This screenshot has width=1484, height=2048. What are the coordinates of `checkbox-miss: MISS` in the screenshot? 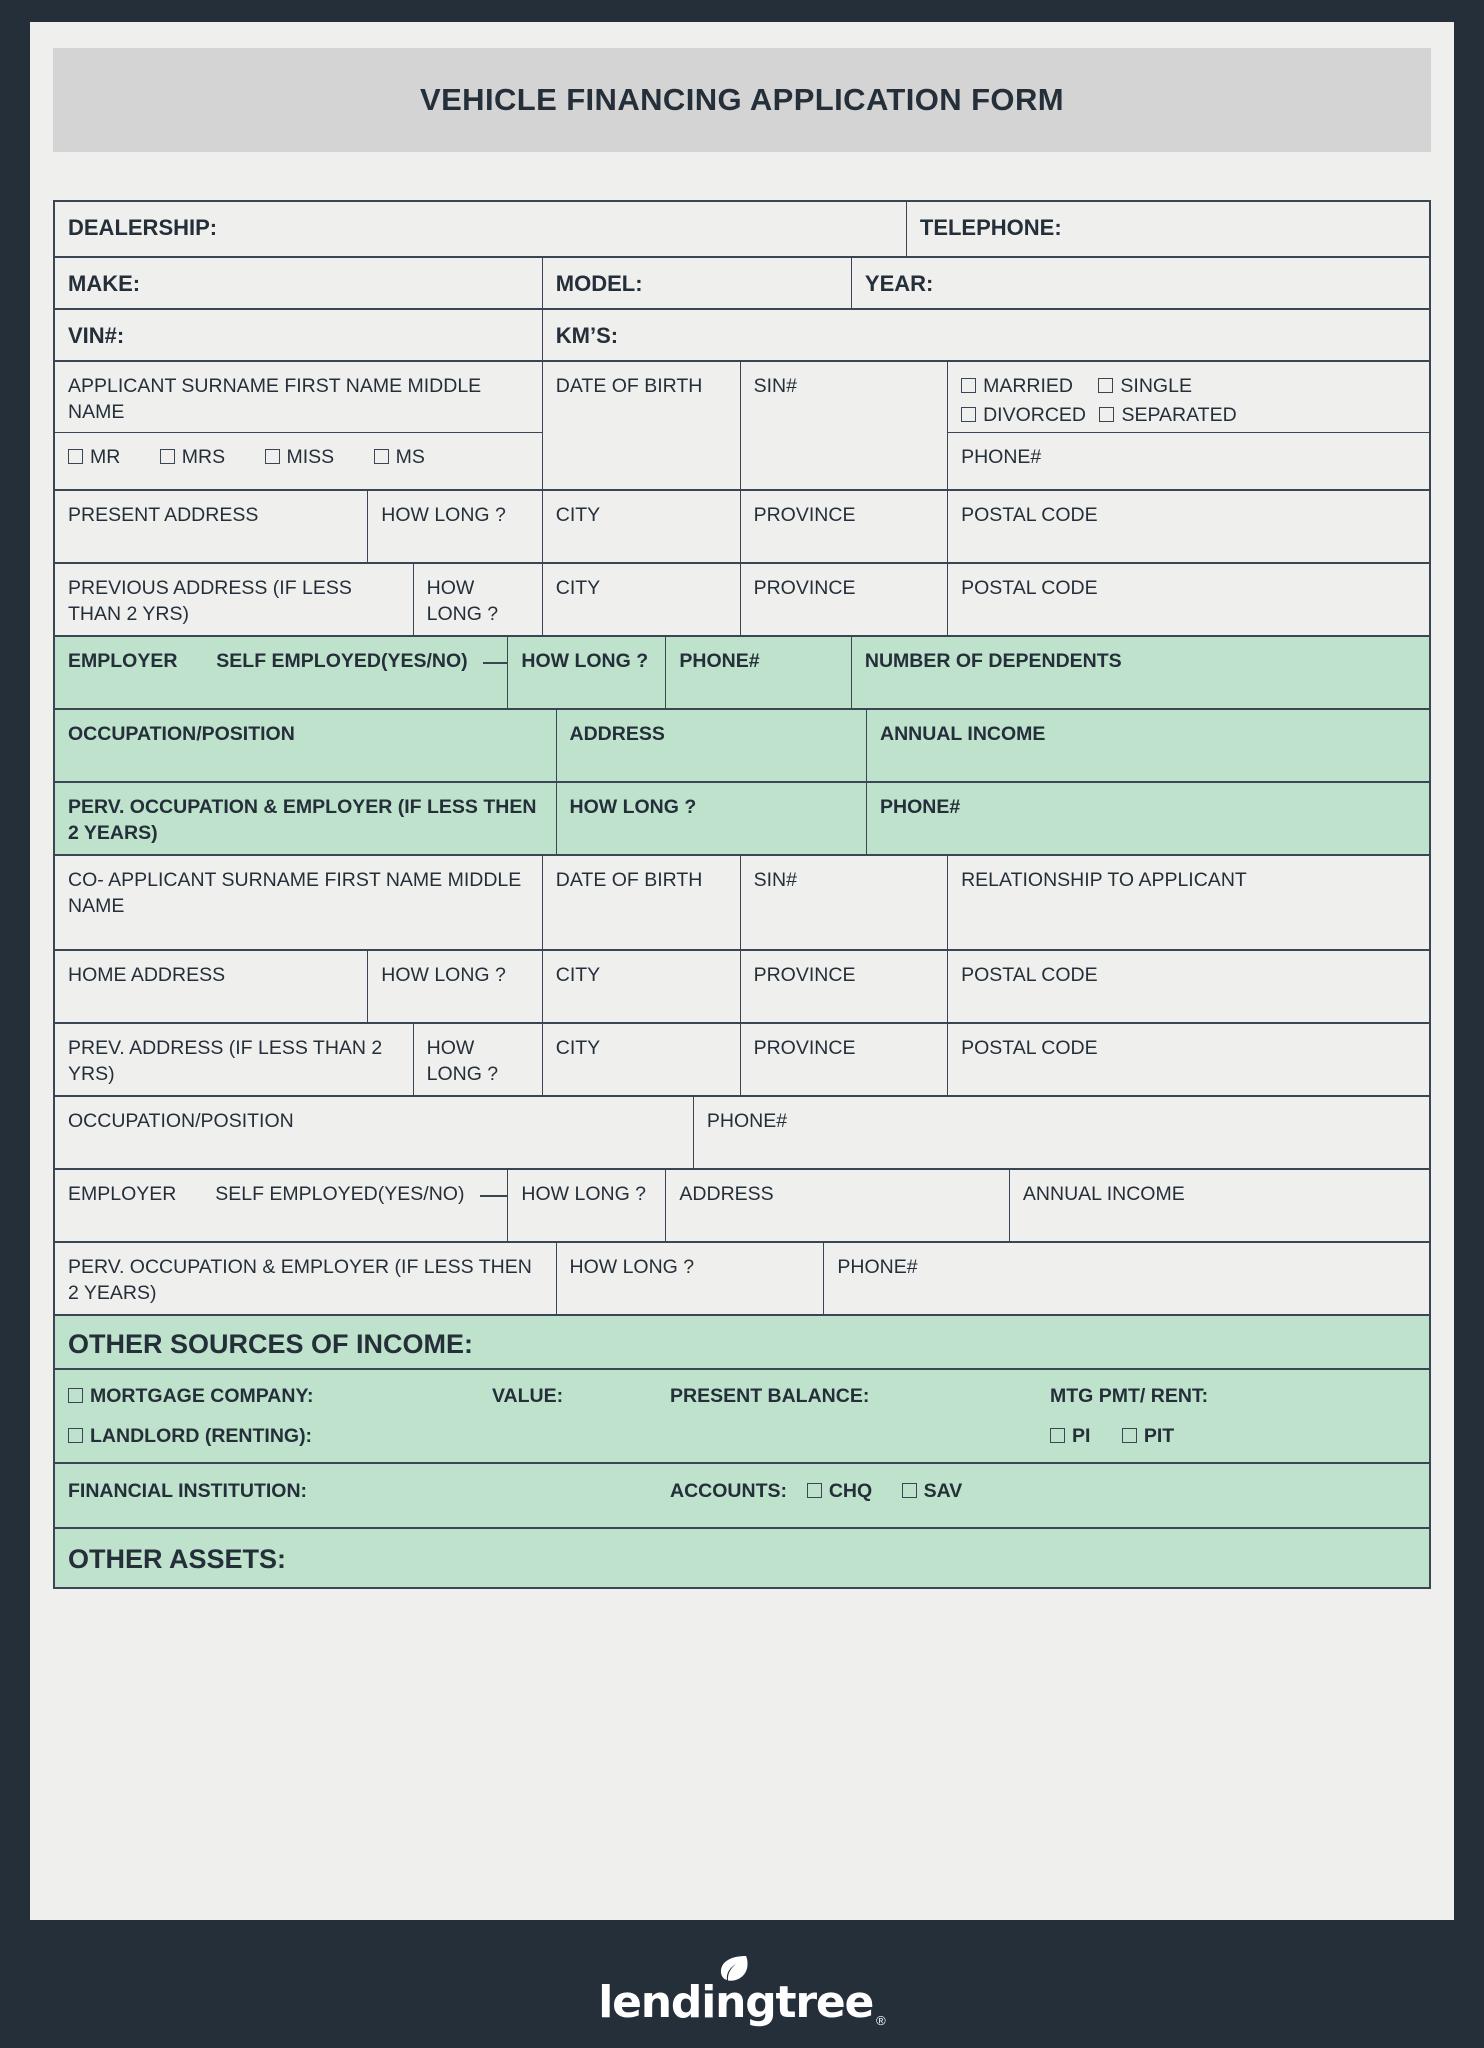 It's located at (299, 457).